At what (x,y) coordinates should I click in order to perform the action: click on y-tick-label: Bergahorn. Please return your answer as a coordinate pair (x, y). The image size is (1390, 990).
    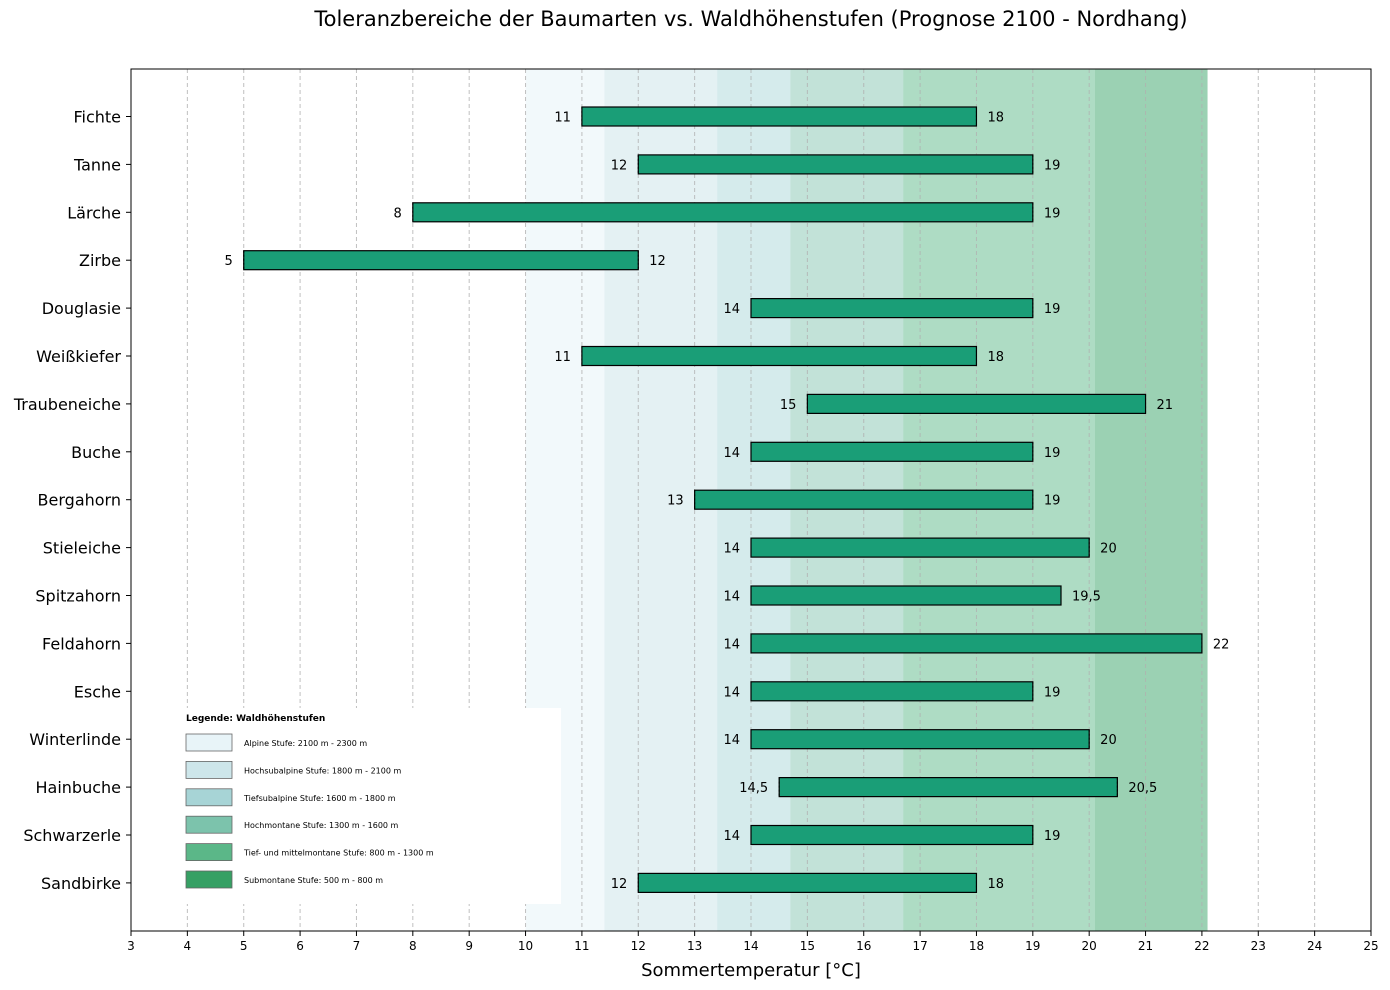
    Looking at the image, I should click on (79, 500).